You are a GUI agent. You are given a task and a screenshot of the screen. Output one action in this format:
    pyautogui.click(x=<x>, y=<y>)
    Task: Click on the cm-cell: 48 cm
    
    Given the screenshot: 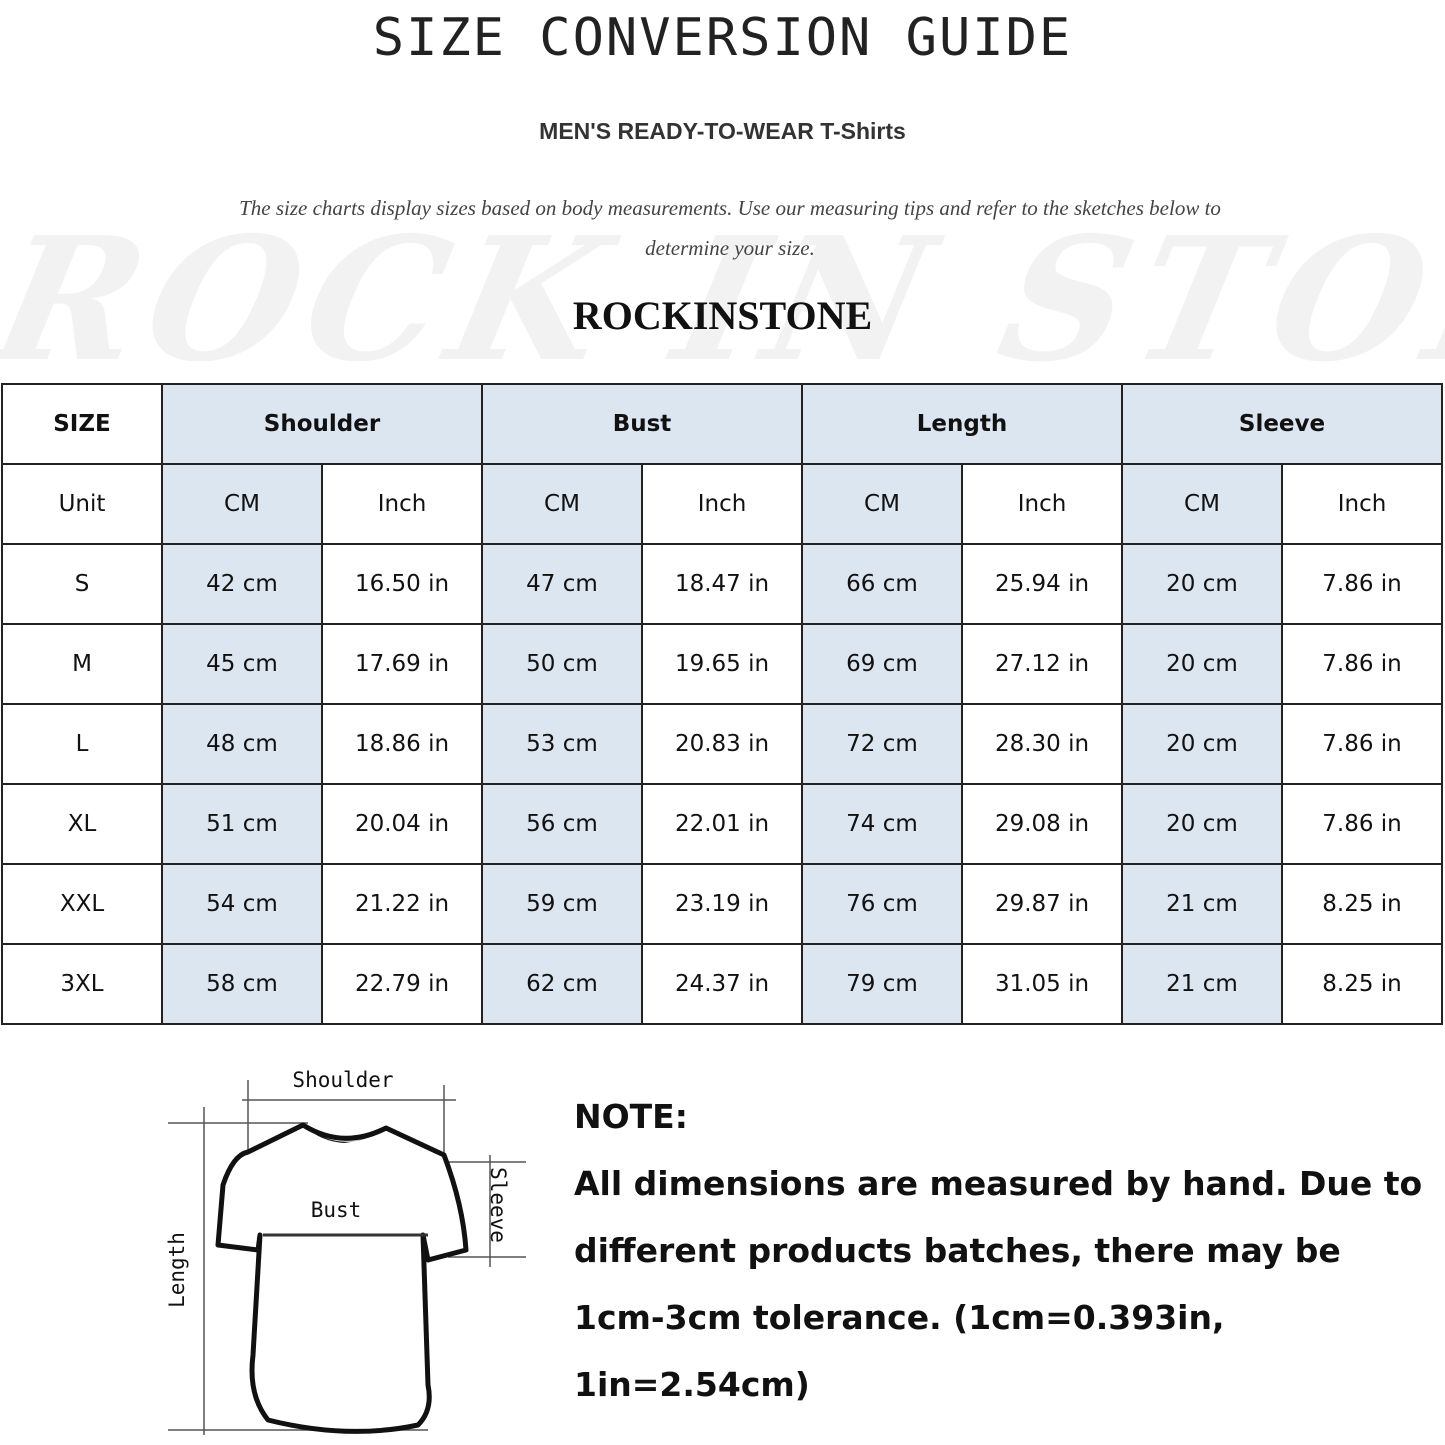 What is the action you would take?
    pyautogui.click(x=242, y=744)
    